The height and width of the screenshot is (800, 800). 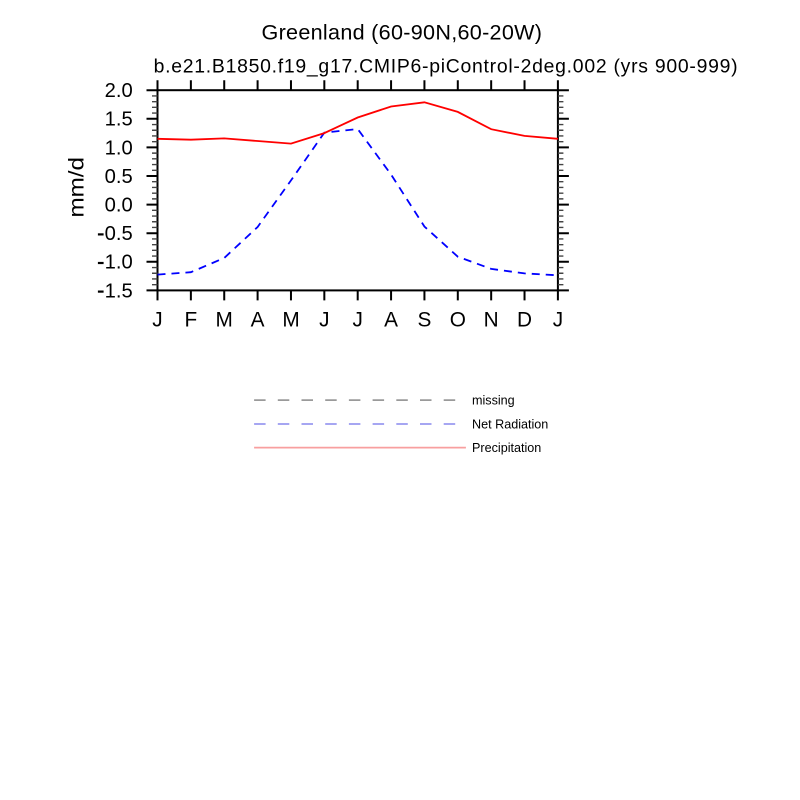 I want to click on svg-text: S, so click(x=424, y=319).